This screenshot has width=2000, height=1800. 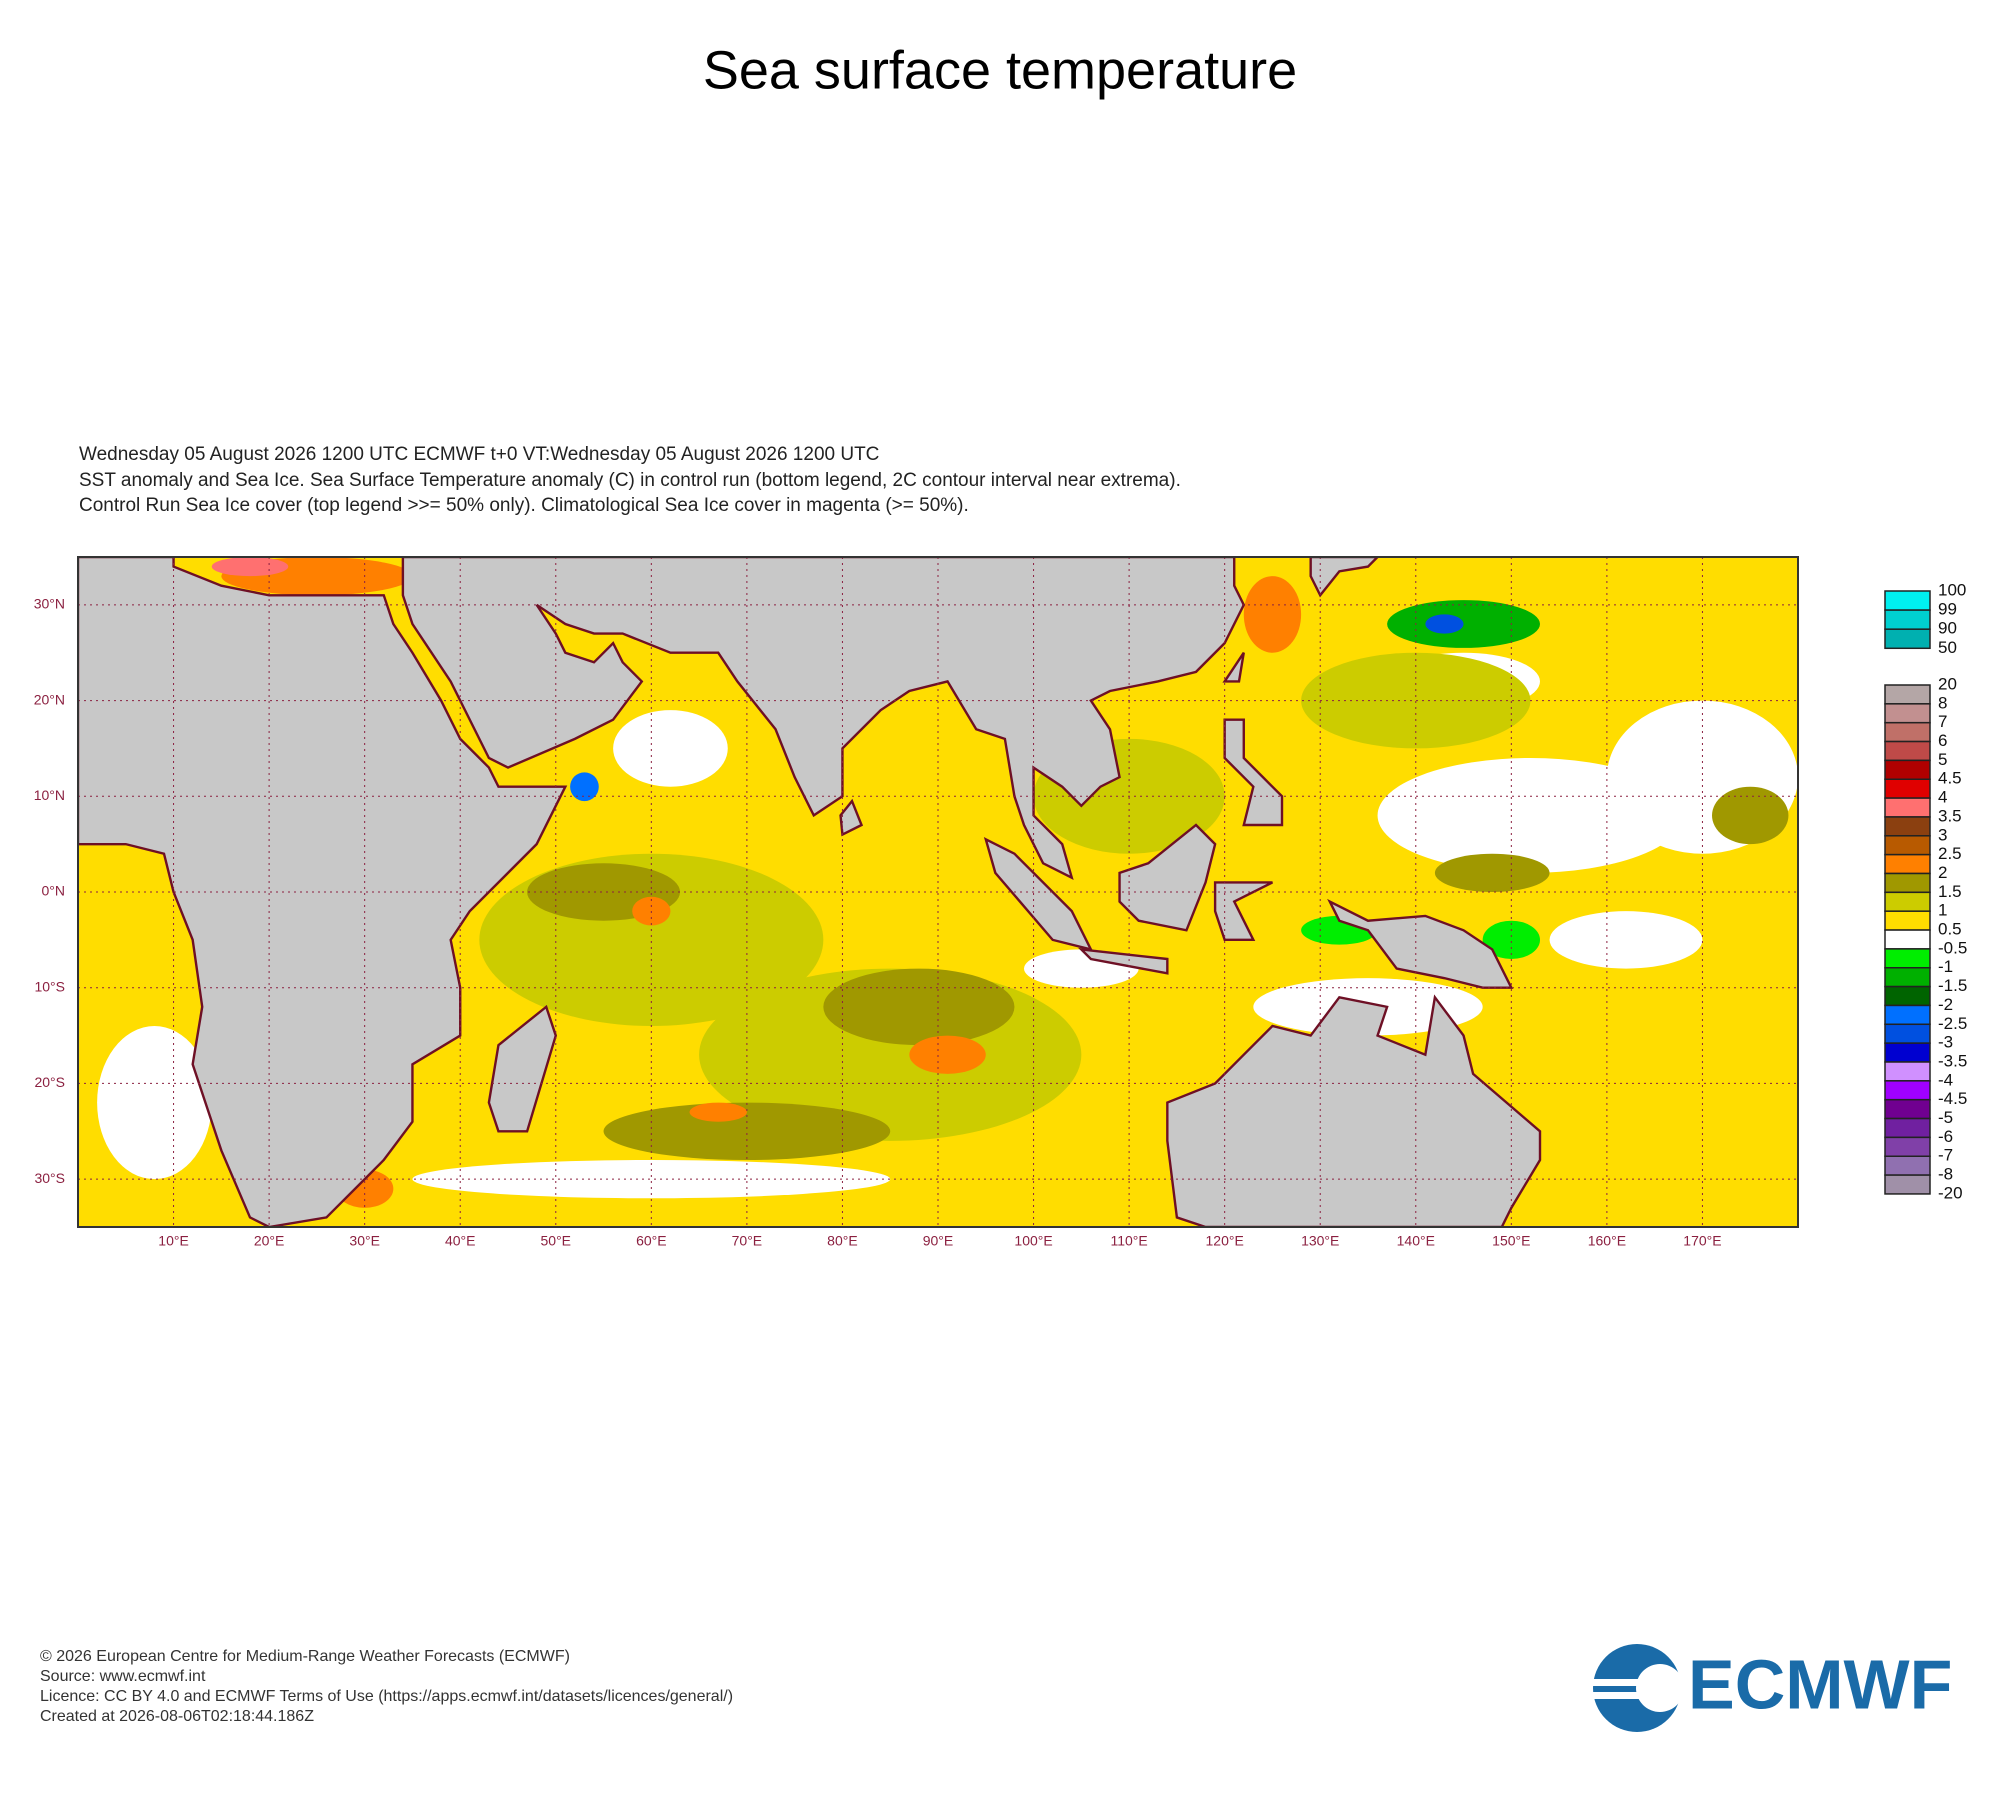 What do you see at coordinates (1950, 1192) in the screenshot?
I see `legend-label: -20` at bounding box center [1950, 1192].